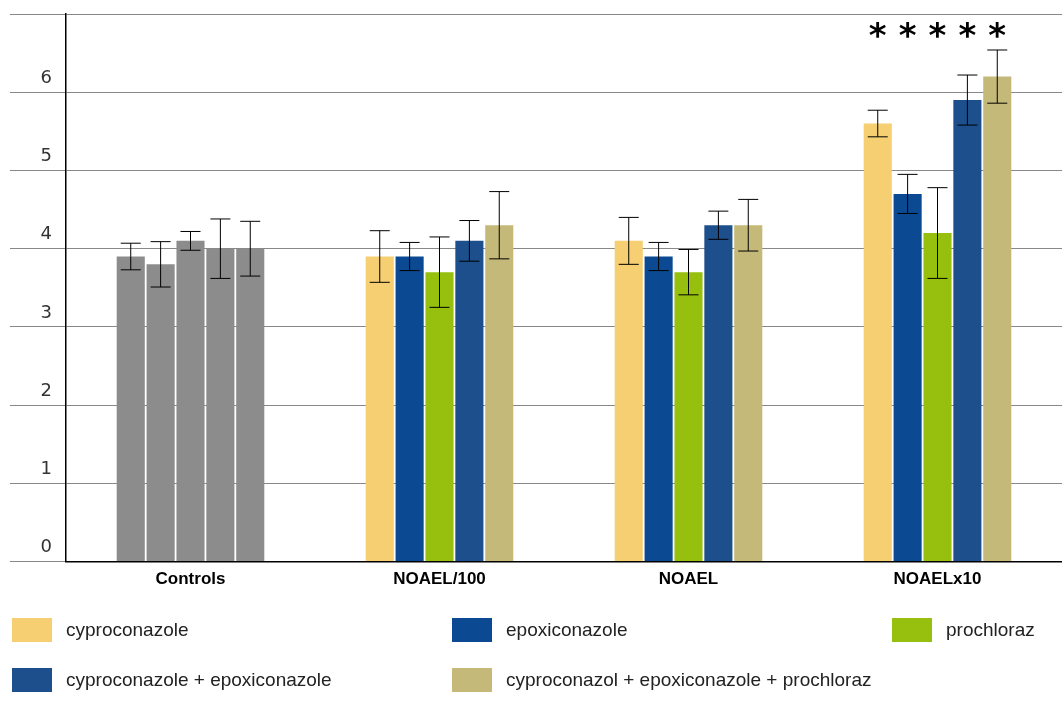  I want to click on y-tick-label: 5, so click(46, 155).